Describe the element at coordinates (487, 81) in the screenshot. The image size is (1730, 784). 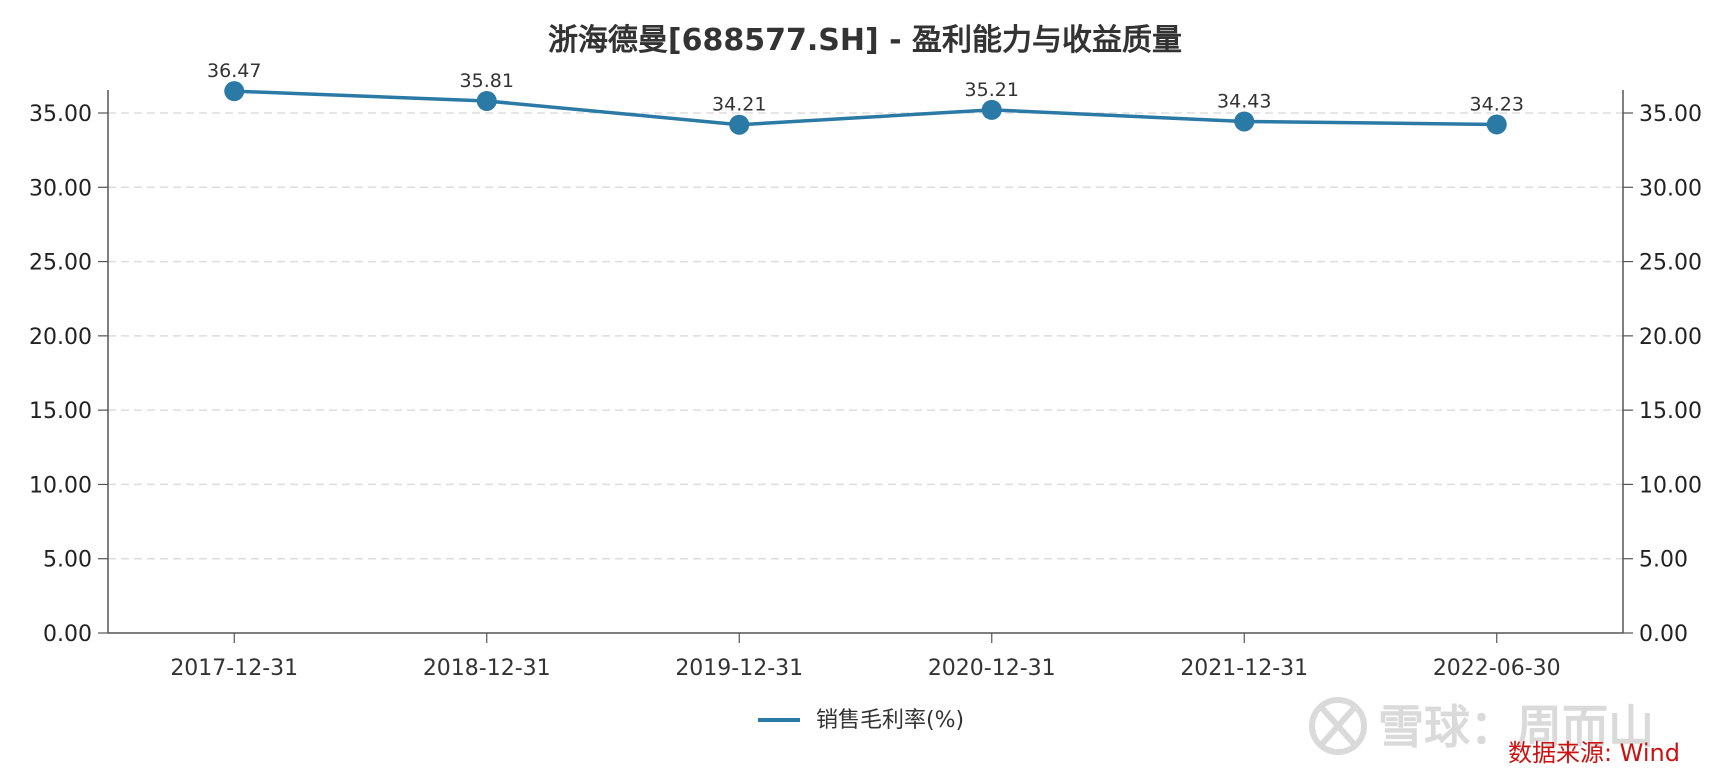
I see `data-label: 35.81` at that location.